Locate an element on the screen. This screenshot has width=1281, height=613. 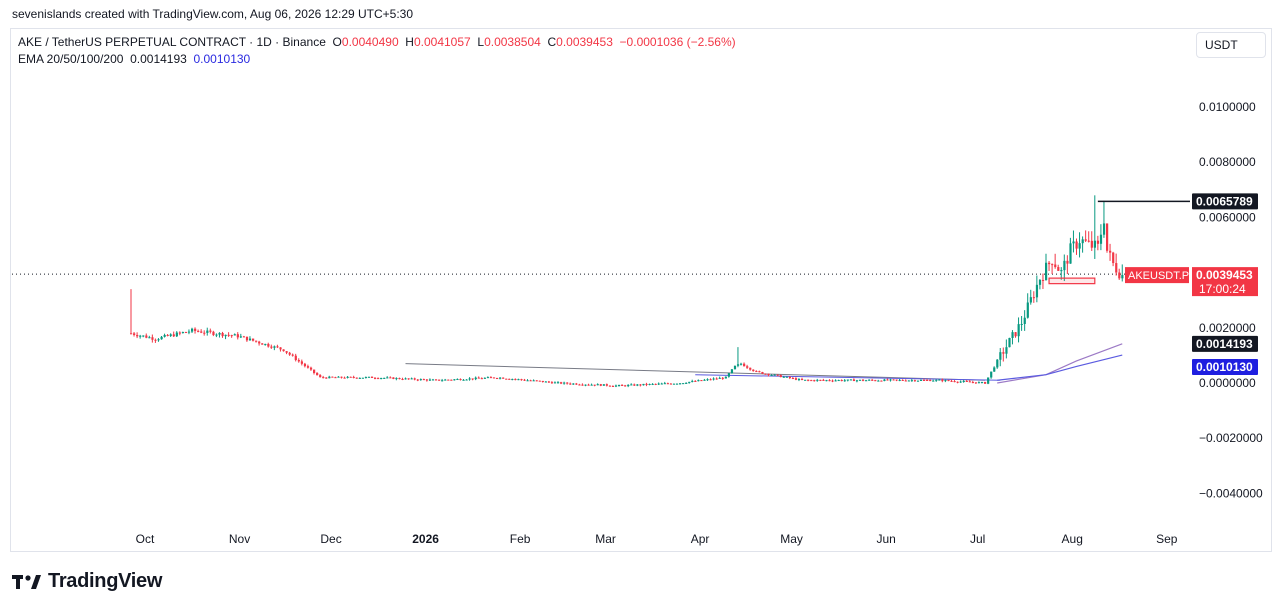
ema-value-slow: 0.0010130 is located at coordinates (222, 59).